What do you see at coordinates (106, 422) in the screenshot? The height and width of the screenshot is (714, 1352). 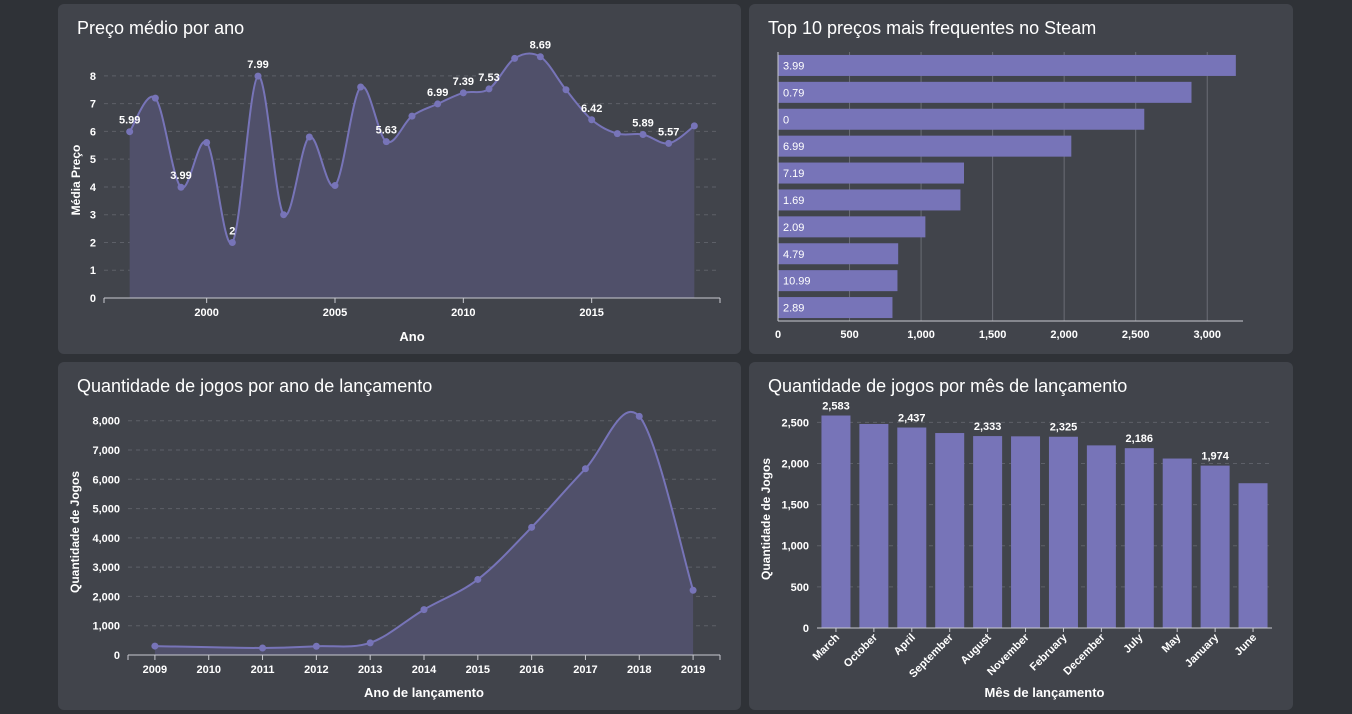 I see `y-tick-label: 8,000` at bounding box center [106, 422].